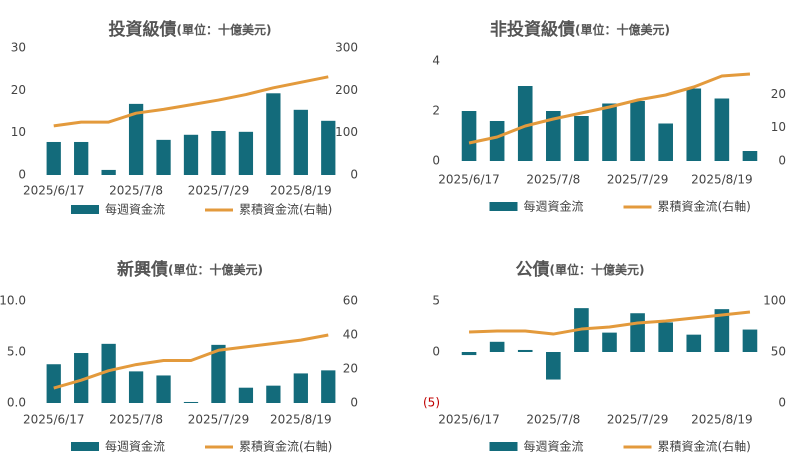 The image size is (801, 463). What do you see at coordinates (431, 403) in the screenshot?
I see `y-tick-label: (5)` at bounding box center [431, 403].